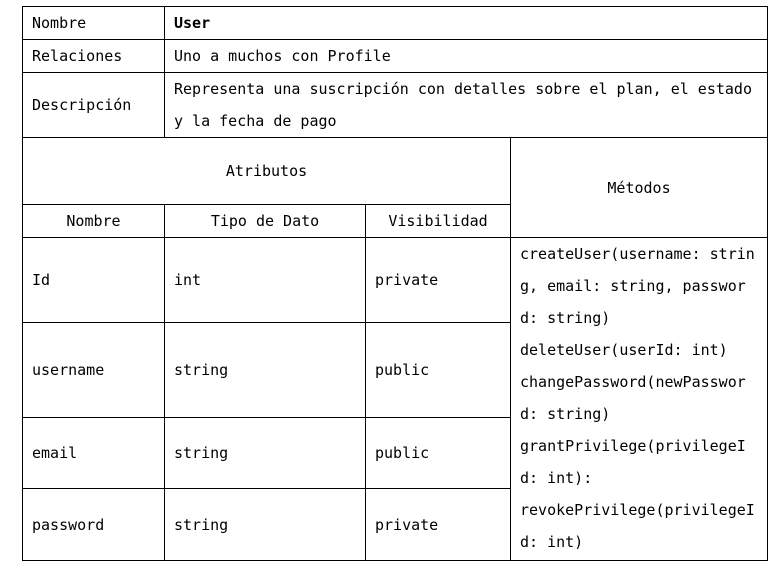 The height and width of the screenshot is (573, 773). Describe the element at coordinates (466, 23) in the screenshot. I see `class-name: User` at that location.